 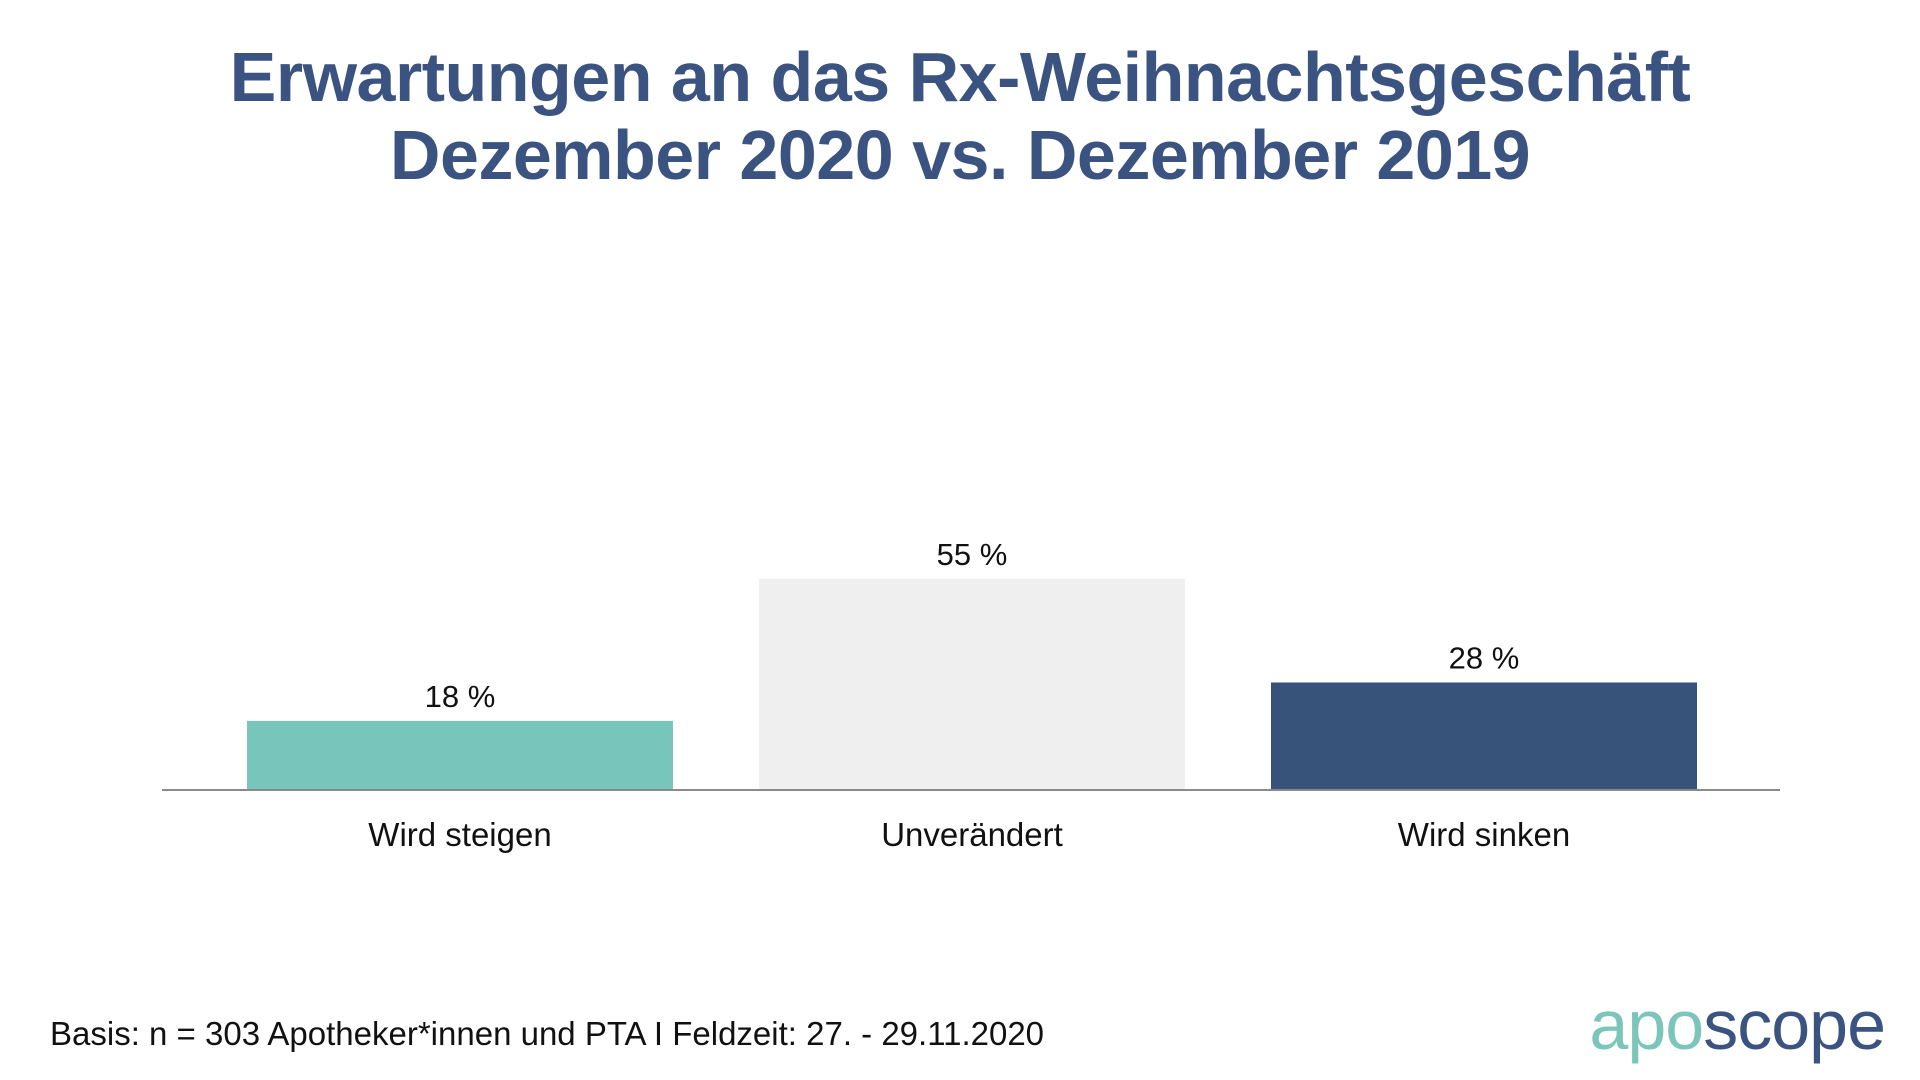 What do you see at coordinates (960, 77) in the screenshot?
I see `title-line-1: Erwartungen an das Rx-Weihnachtsgeschäft` at bounding box center [960, 77].